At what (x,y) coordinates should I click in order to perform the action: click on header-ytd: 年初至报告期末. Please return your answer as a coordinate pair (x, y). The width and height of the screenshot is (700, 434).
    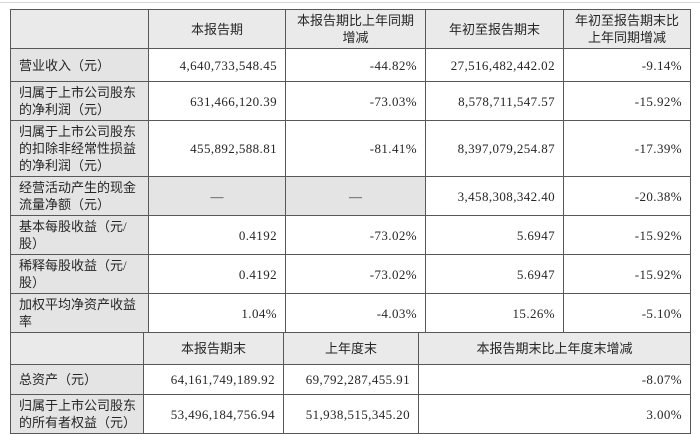
    Looking at the image, I should click on (494, 29).